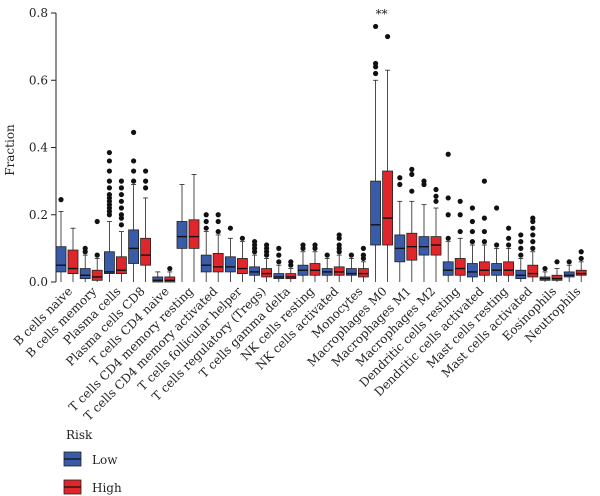 The width and height of the screenshot is (600, 496). I want to click on legend-label: Low, so click(105, 460).